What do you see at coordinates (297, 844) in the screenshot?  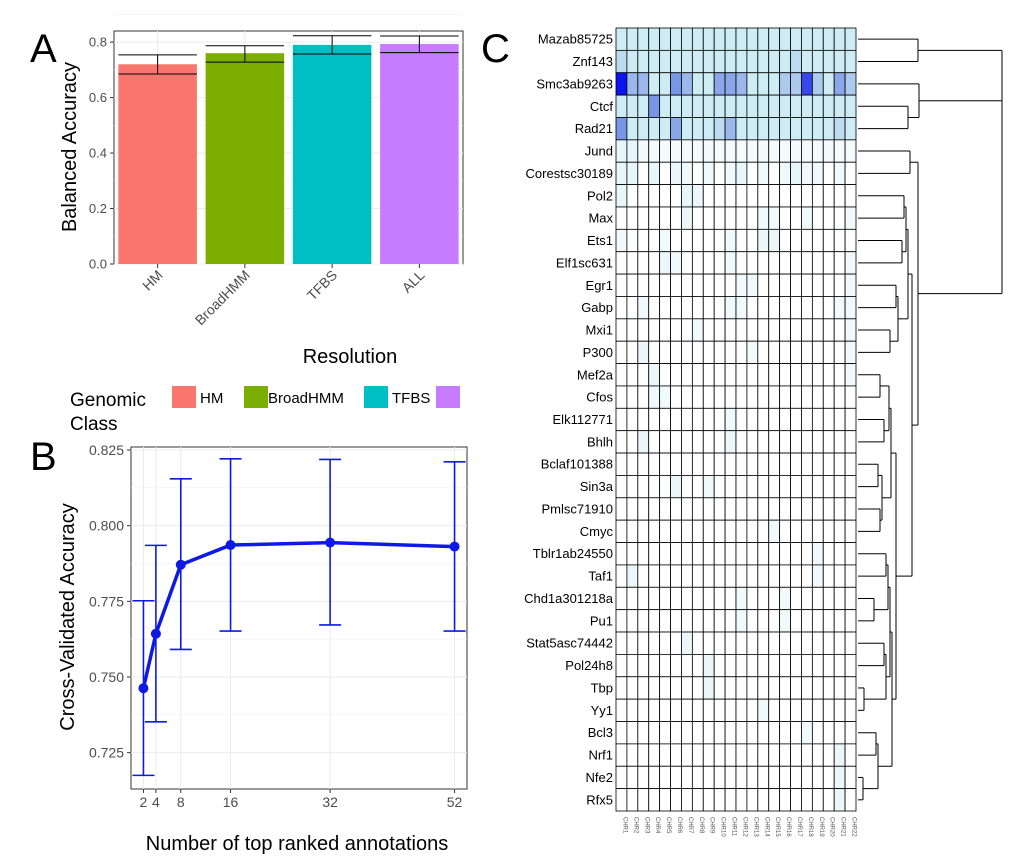 I see `panel-b-x-axis-title: Number of top ranked annotations` at bounding box center [297, 844].